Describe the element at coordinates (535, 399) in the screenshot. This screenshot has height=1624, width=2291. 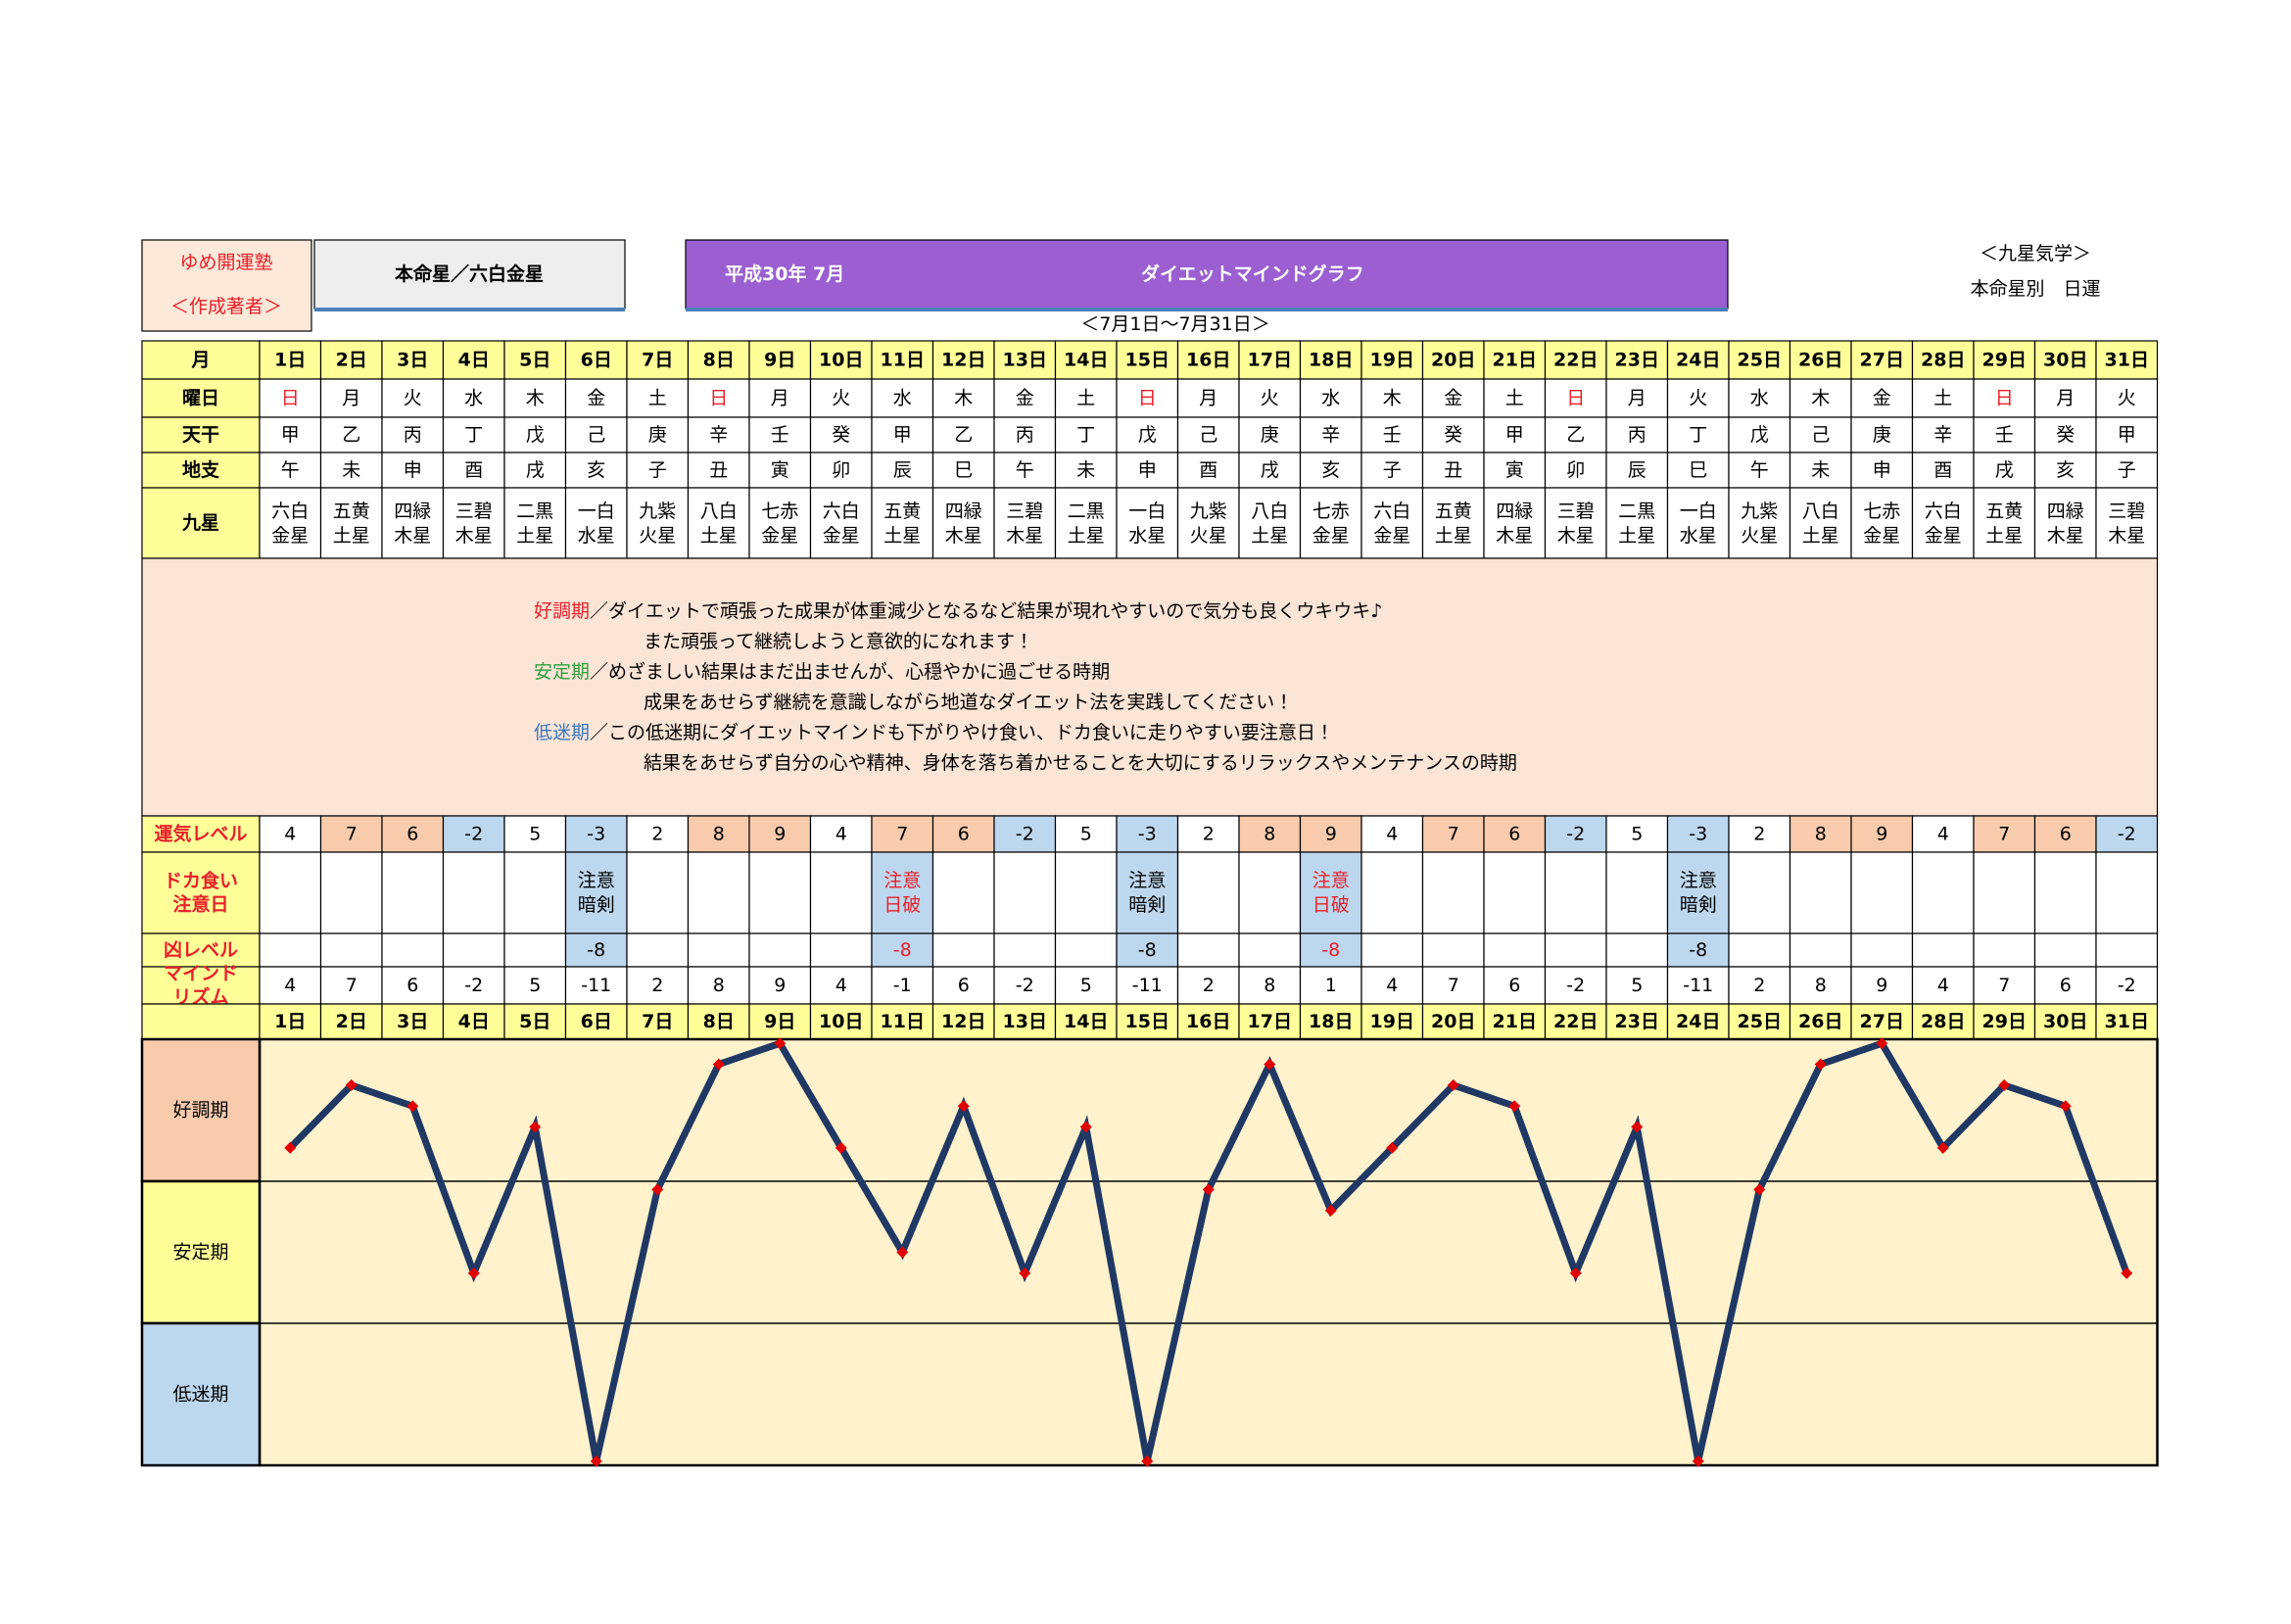
I see `weekday: 木` at that location.